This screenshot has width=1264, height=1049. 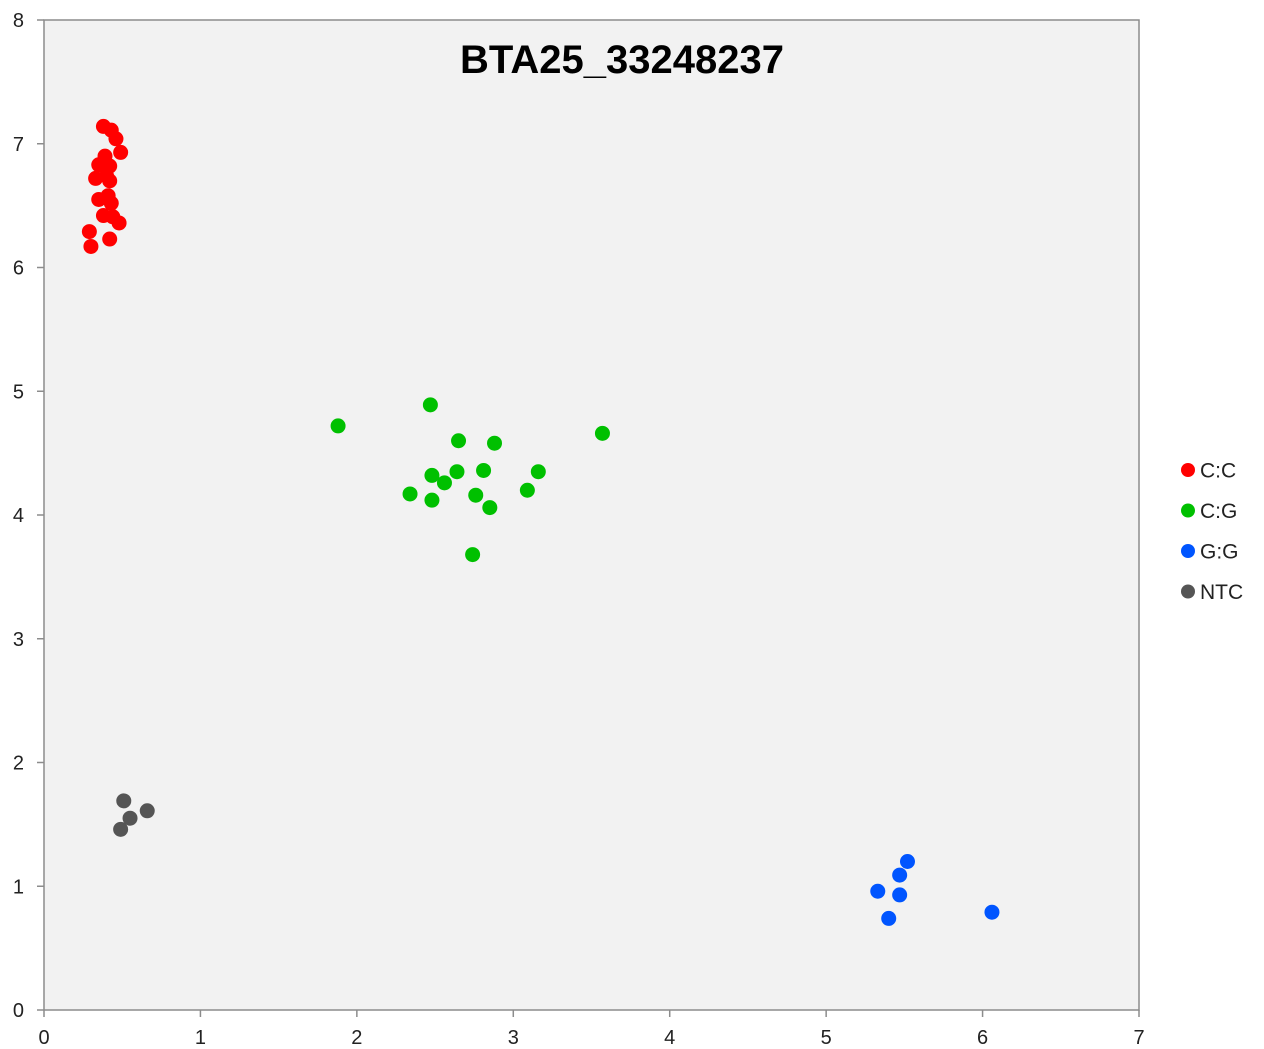 I want to click on x-tick-label: 1, so click(x=200, y=1038).